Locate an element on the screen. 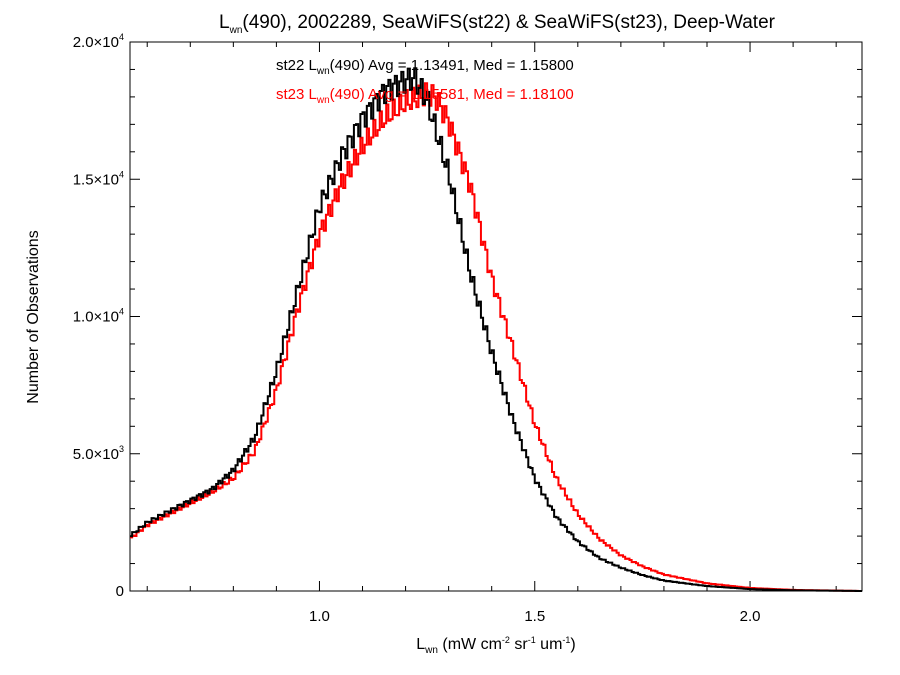  y-tick-label: 5.0×10³ is located at coordinates (98, 453).